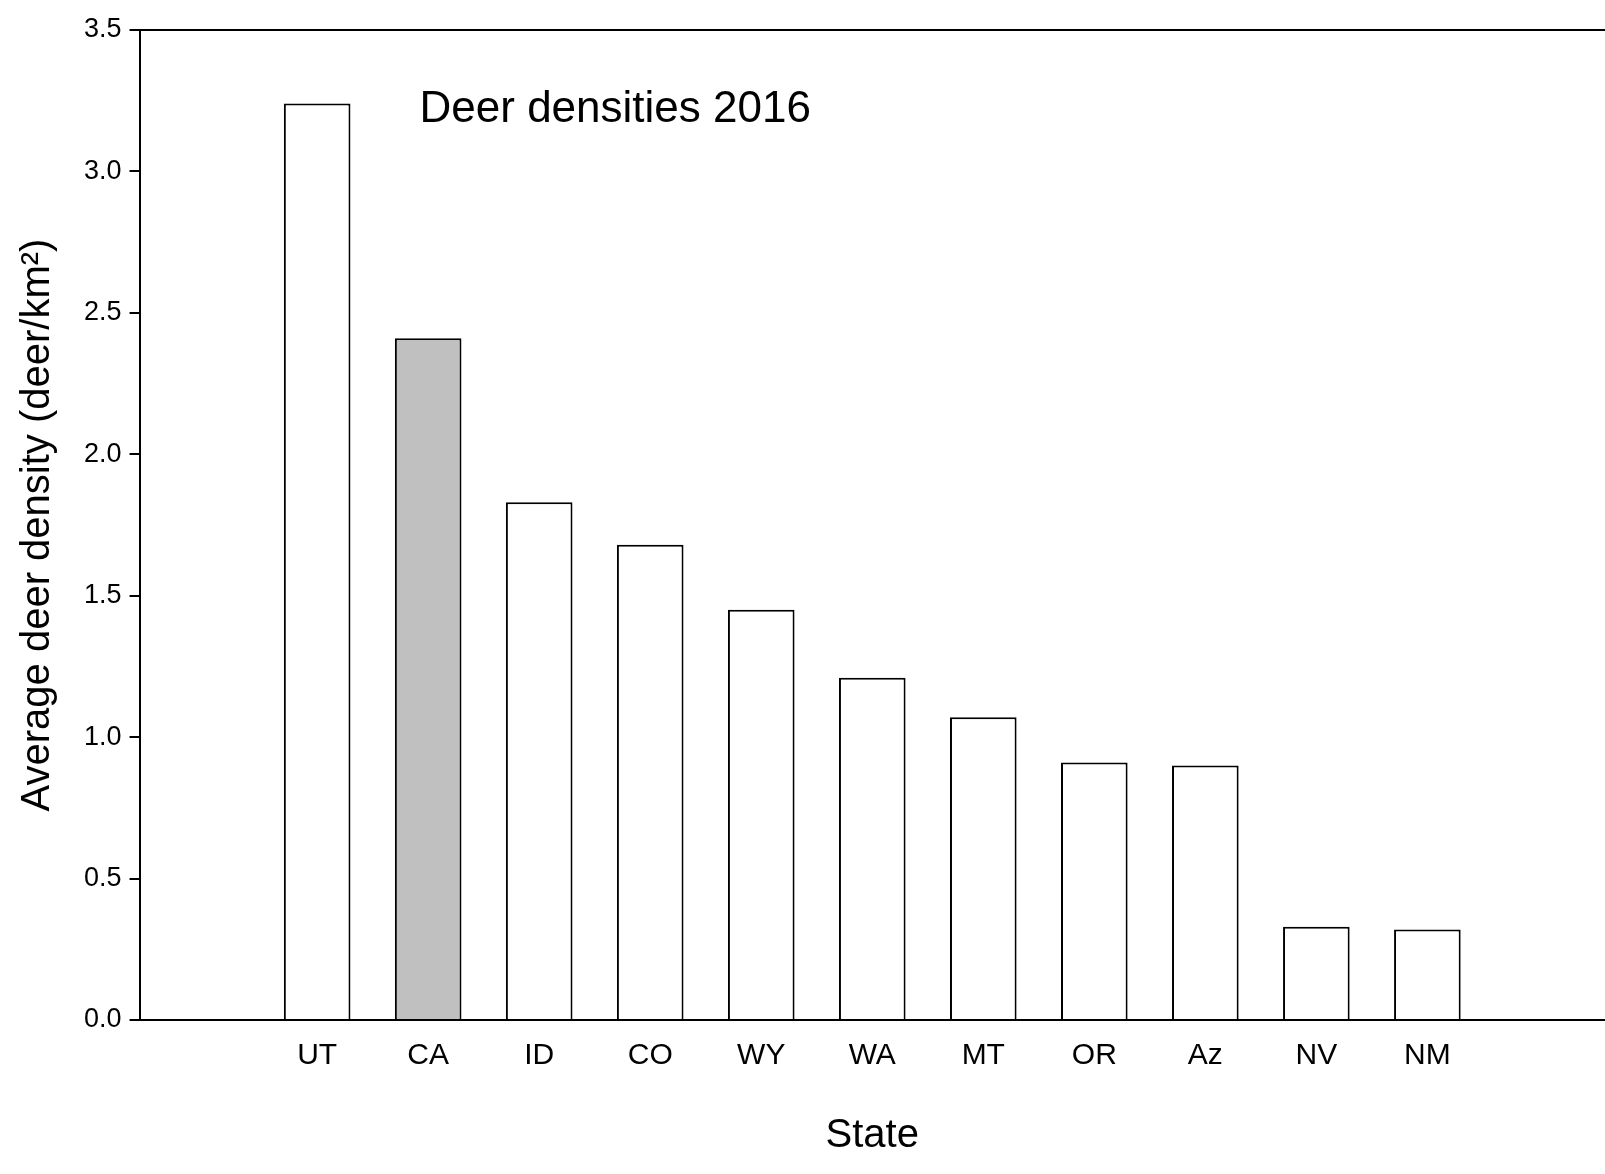 Image resolution: width=1605 pixels, height=1174 pixels. What do you see at coordinates (1316, 1054) in the screenshot?
I see `x-tick-label: NV` at bounding box center [1316, 1054].